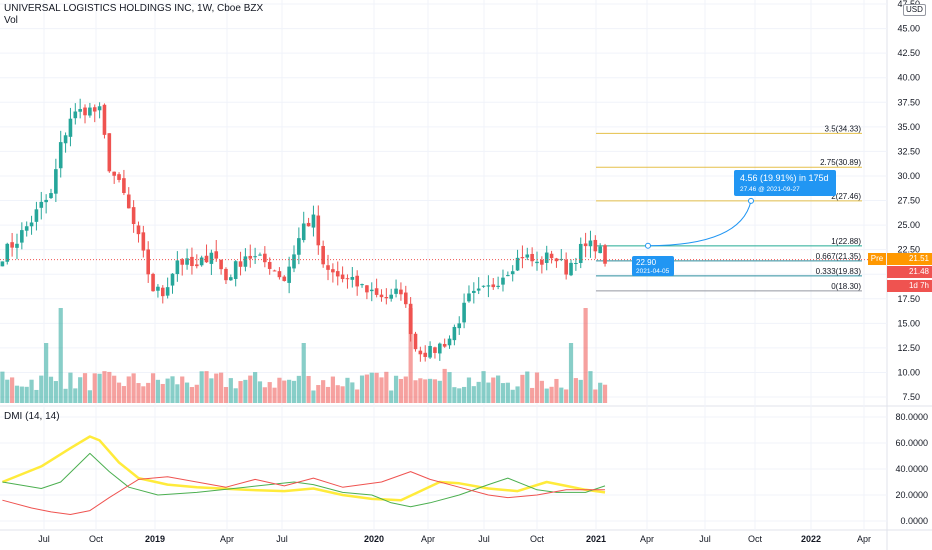 This screenshot has width=932, height=550. What do you see at coordinates (303, 493) in the screenshot?
I see `dmi-series-minus-di` at bounding box center [303, 493].